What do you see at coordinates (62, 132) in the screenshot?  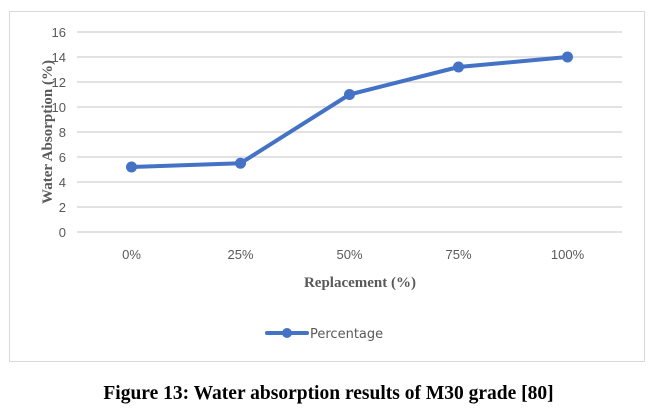 I see `y-tick-label: 8` at bounding box center [62, 132].